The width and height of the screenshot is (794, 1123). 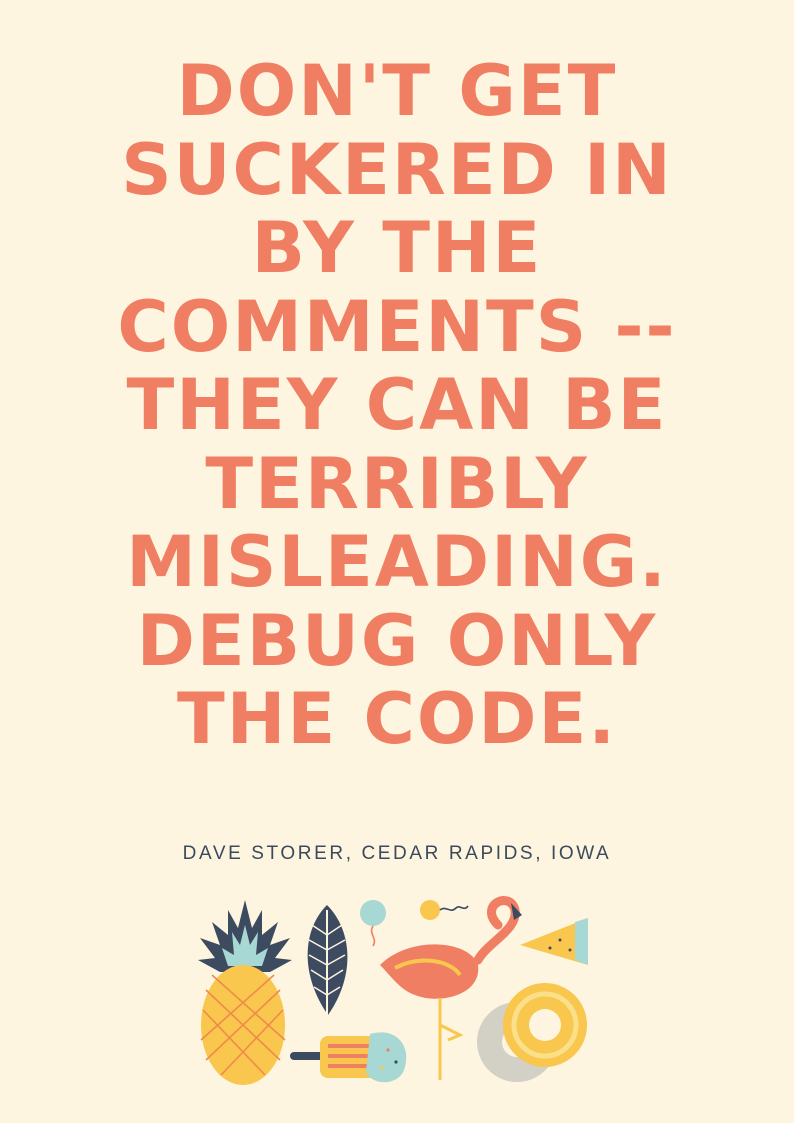 What do you see at coordinates (451, 988) in the screenshot?
I see `flamingo-icon` at bounding box center [451, 988].